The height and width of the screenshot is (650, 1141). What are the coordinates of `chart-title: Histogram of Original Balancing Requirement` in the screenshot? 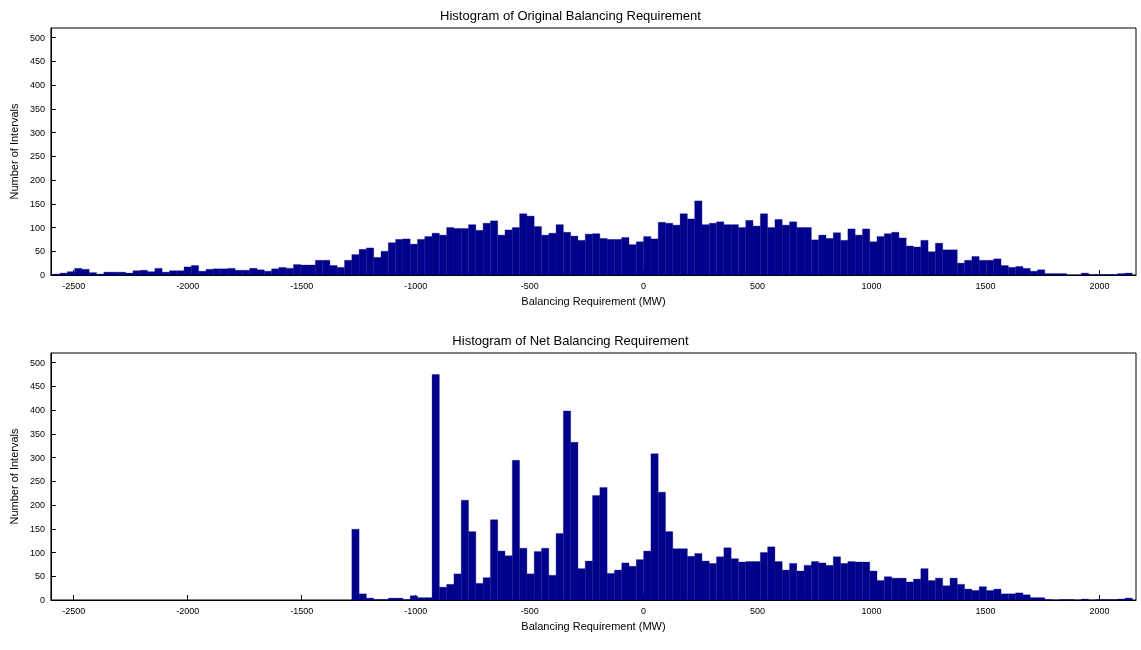 It's located at (571, 15).